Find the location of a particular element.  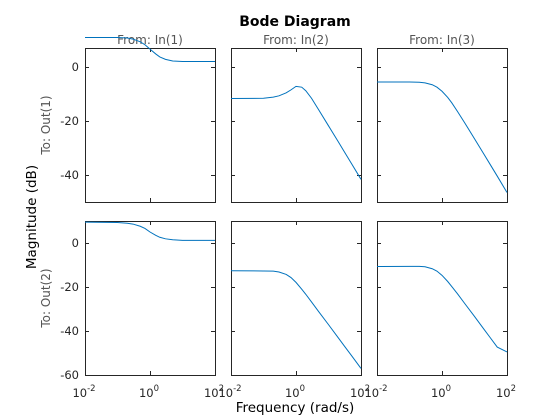

subplot-r2-c1 is located at coordinates (150, 298).